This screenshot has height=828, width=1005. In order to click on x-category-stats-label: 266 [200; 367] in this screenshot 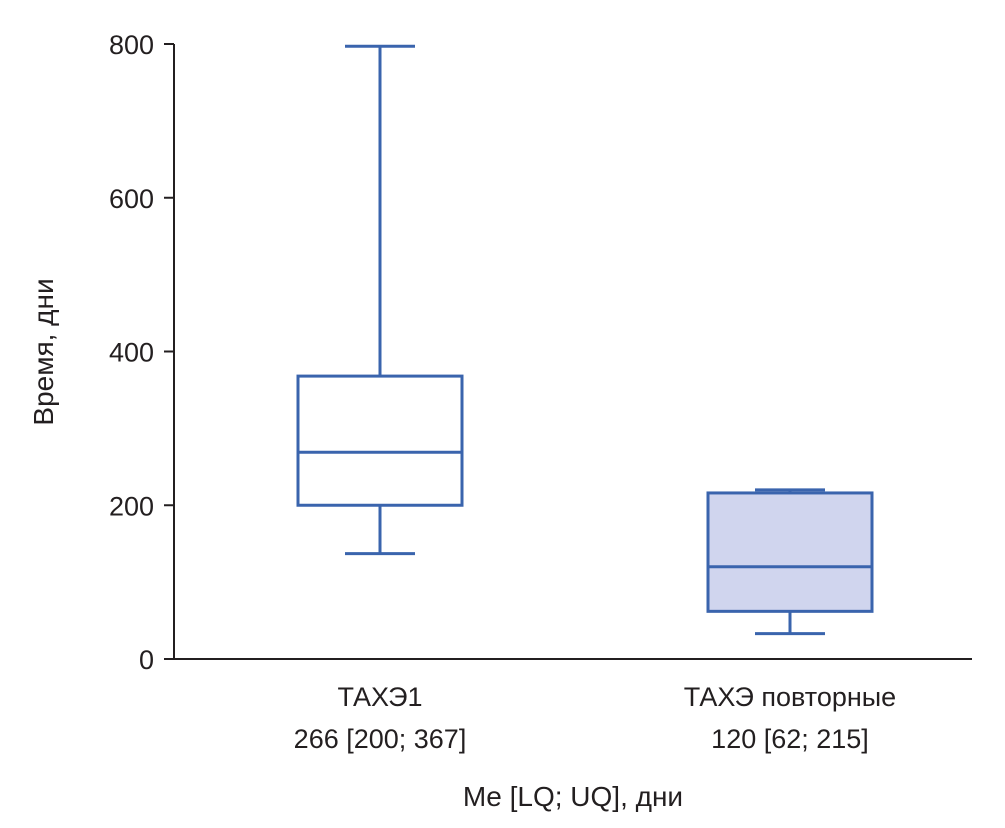, I will do `click(380, 739)`.